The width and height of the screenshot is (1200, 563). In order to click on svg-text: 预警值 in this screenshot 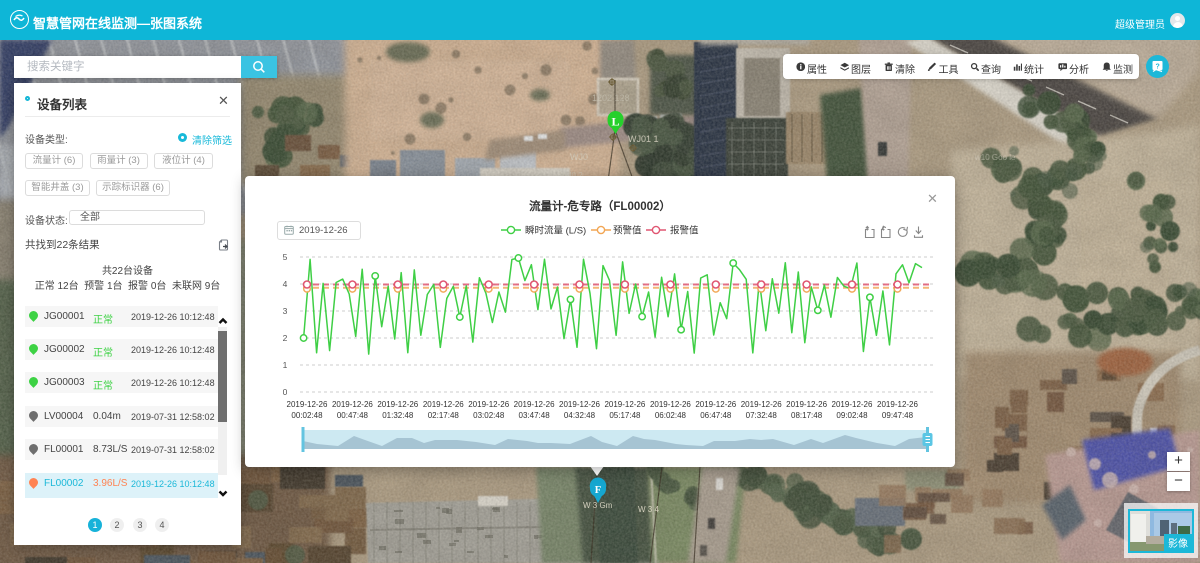, I will do `click(627, 231)`.